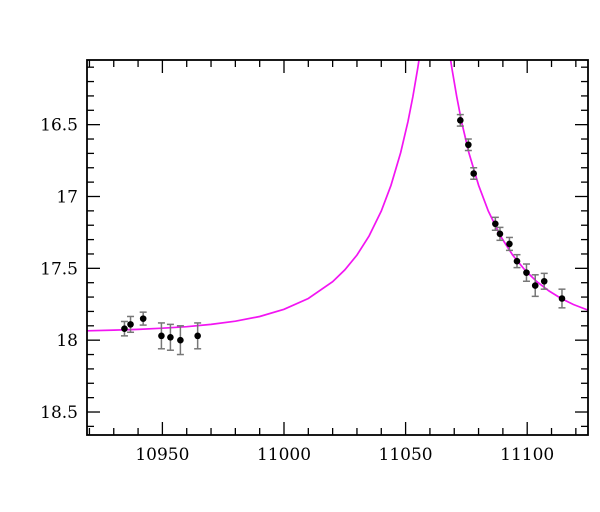 The width and height of the screenshot is (600, 512). What do you see at coordinates (59, 126) in the screenshot?
I see `y-tick-label: 16.5` at bounding box center [59, 126].